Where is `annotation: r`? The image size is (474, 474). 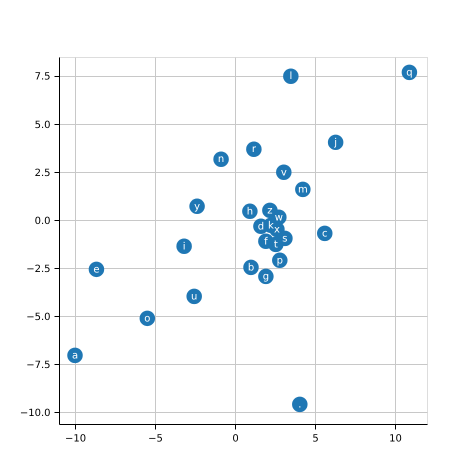
annotation: r is located at coordinates (254, 150).